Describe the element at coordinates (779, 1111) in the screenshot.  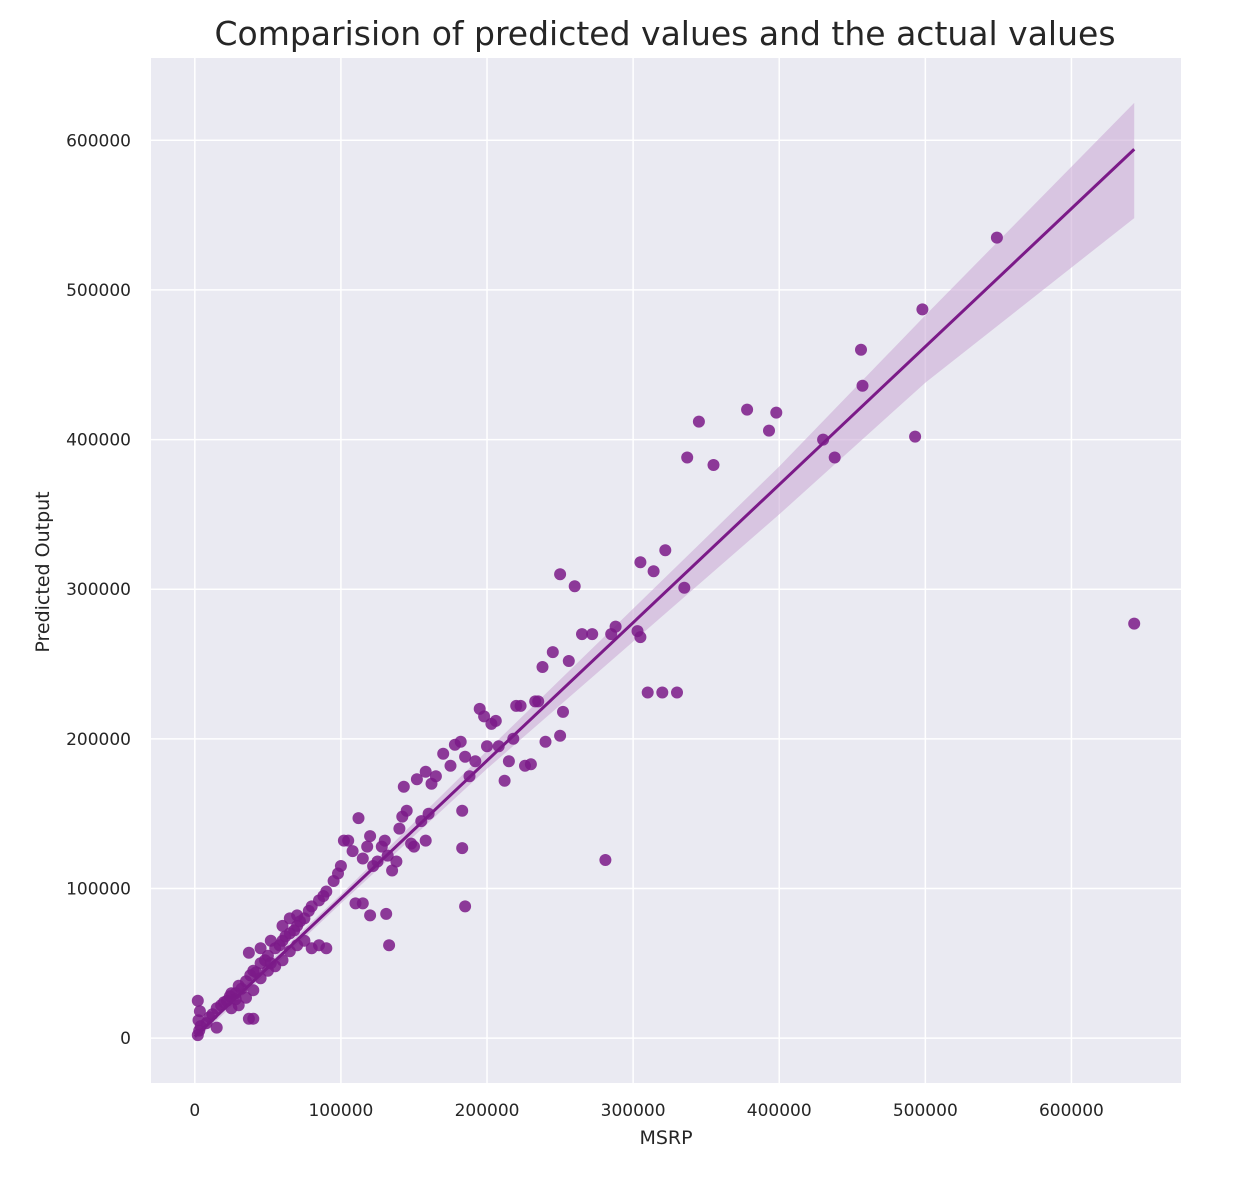
I see `x-tick-label: 400000` at that location.